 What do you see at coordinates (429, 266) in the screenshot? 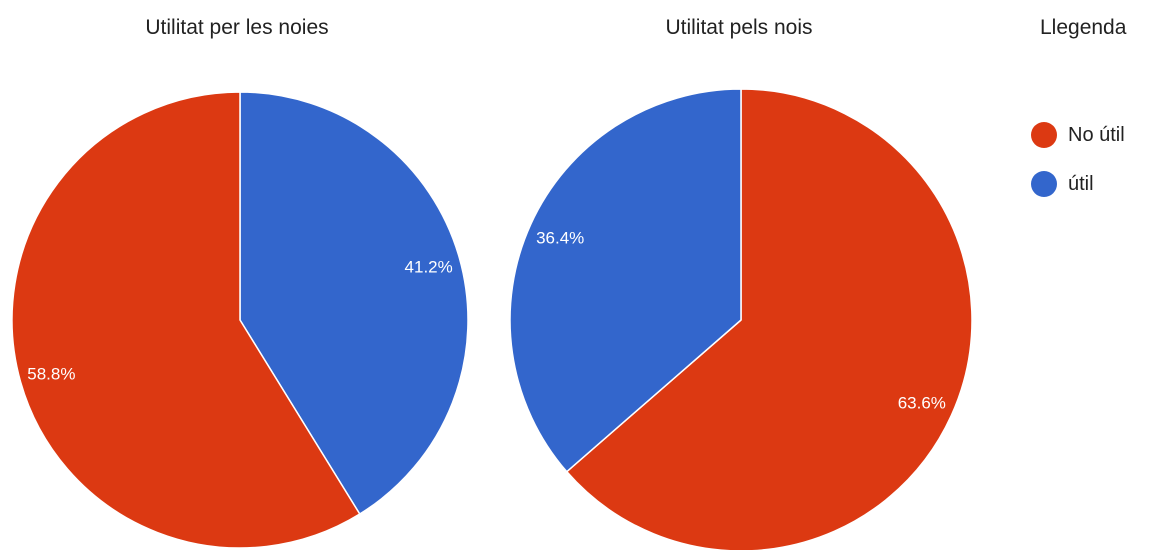
I see `slice-value-label: 41.2%` at bounding box center [429, 266].